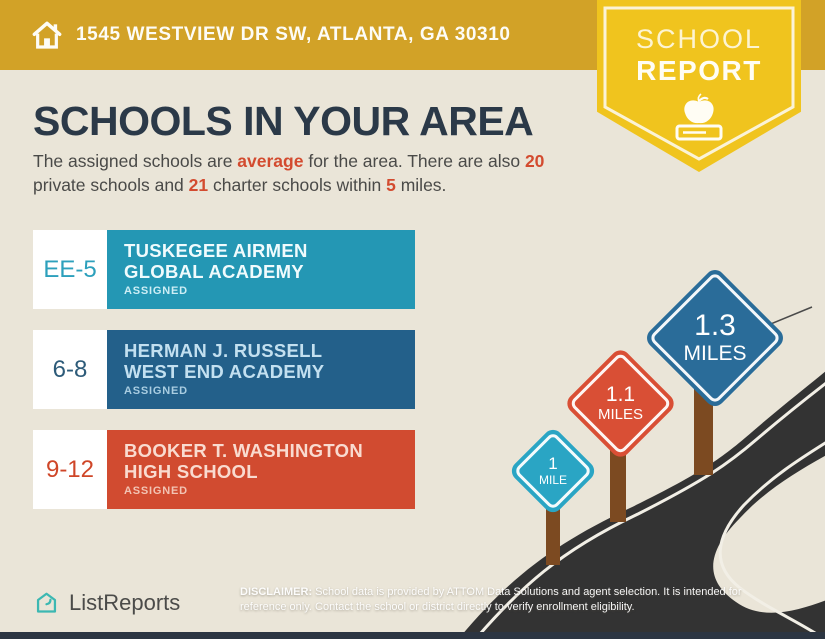  I want to click on mile-marker-label: 1 MILE, so click(553, 471).